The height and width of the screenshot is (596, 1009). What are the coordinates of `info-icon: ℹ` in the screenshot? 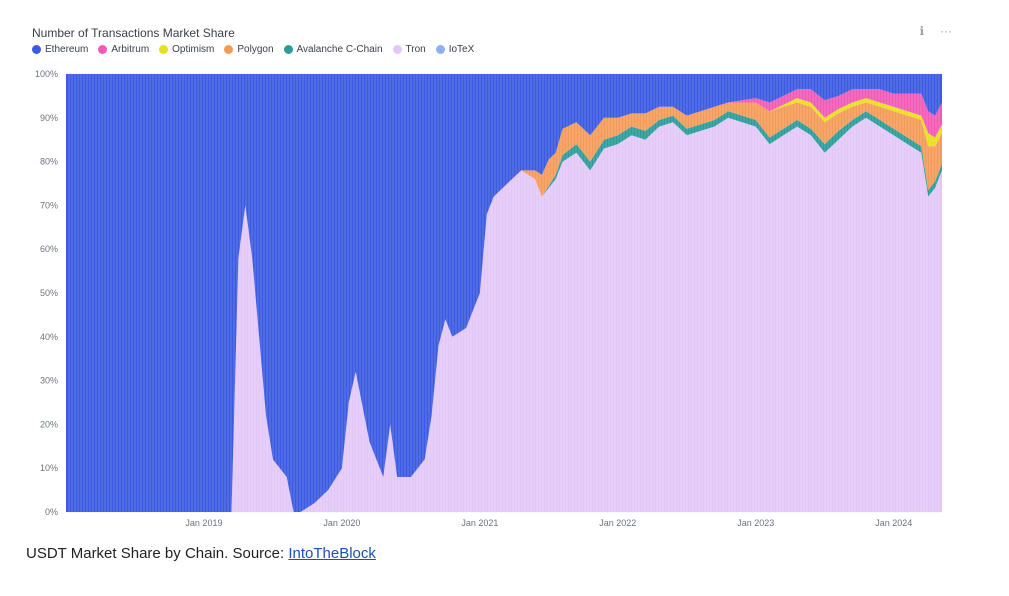 It's located at (921, 31).